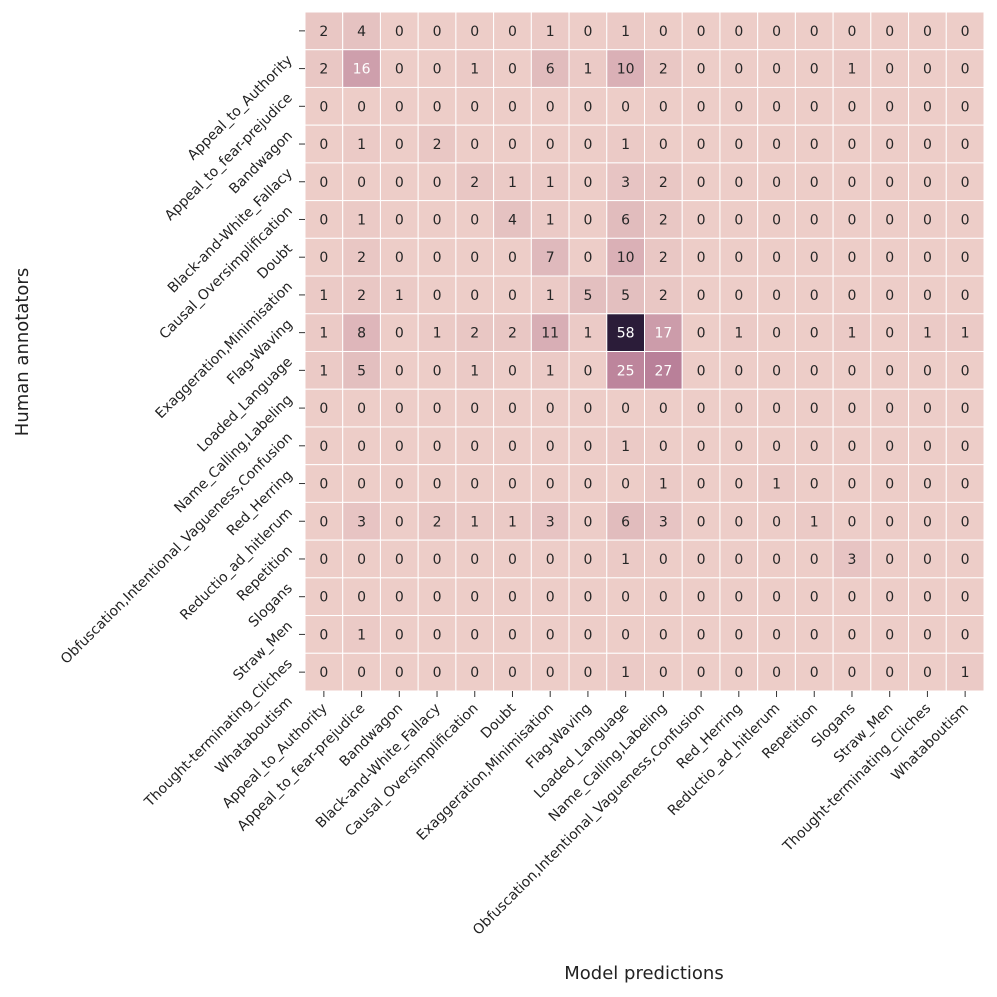 Image resolution: width=997 pixels, height=997 pixels. What do you see at coordinates (625, 522) in the screenshot?
I see `cell-value-label: 6` at bounding box center [625, 522].